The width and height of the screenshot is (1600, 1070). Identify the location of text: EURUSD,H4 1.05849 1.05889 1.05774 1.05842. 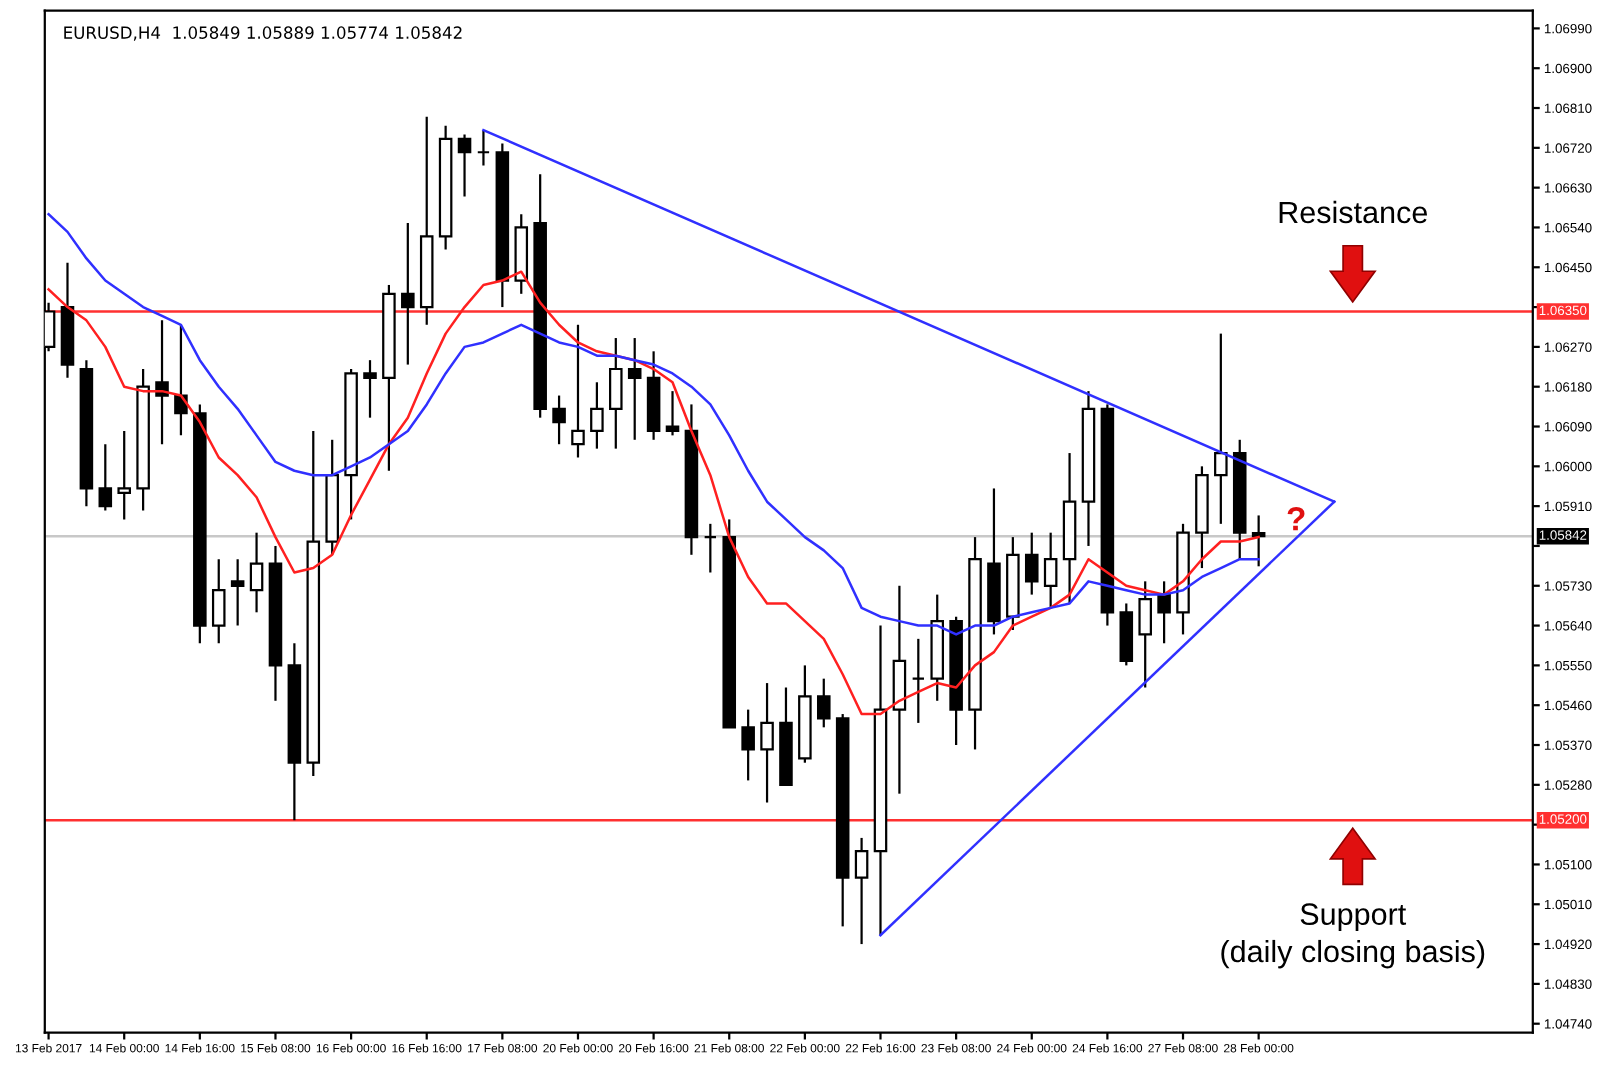
(263, 33).